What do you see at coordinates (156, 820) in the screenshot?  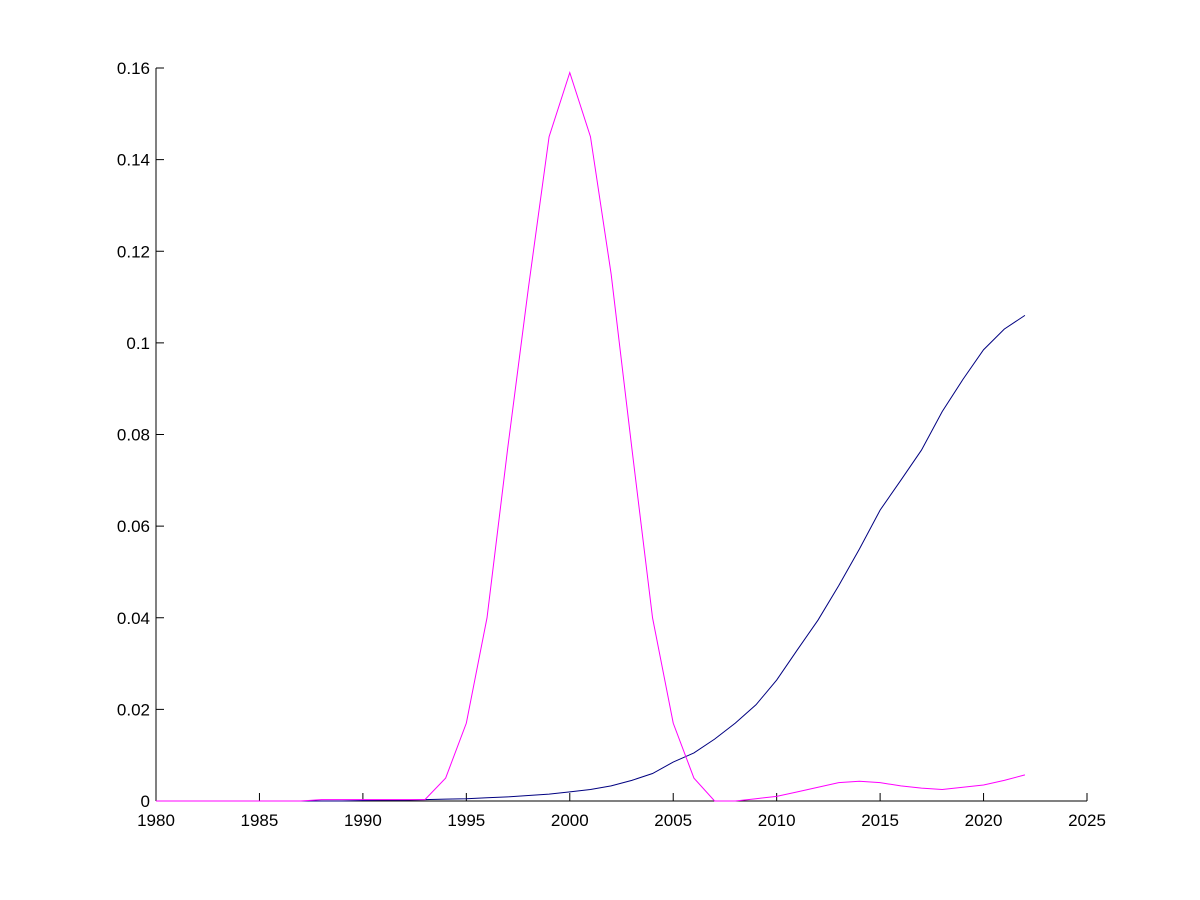 I see `x-tick-label: 1980` at bounding box center [156, 820].